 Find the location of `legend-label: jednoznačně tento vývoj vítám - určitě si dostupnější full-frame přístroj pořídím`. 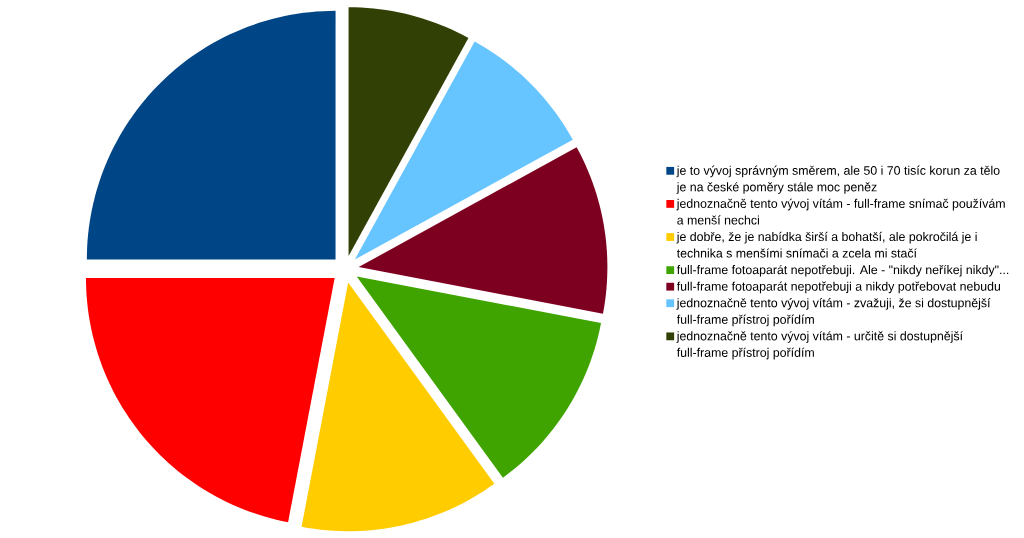

legend-label: jednoznačně tento vývoj vítám - určitě si dostupnější full-frame přístroj pořídím is located at coordinates (819, 345).